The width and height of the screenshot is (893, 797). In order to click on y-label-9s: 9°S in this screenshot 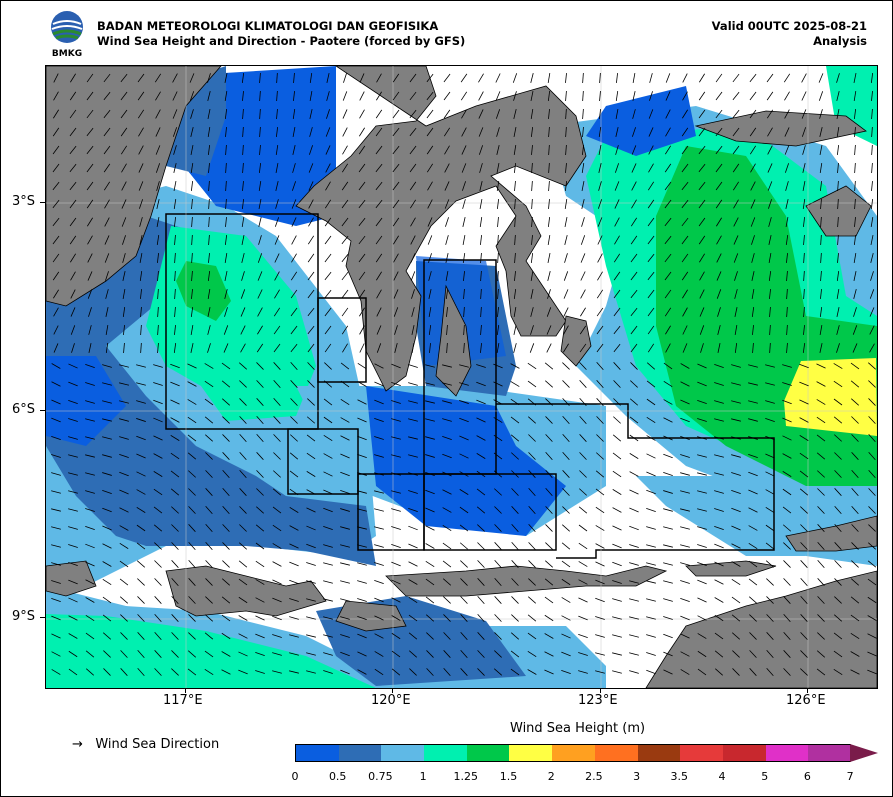, I will do `click(24, 616)`.